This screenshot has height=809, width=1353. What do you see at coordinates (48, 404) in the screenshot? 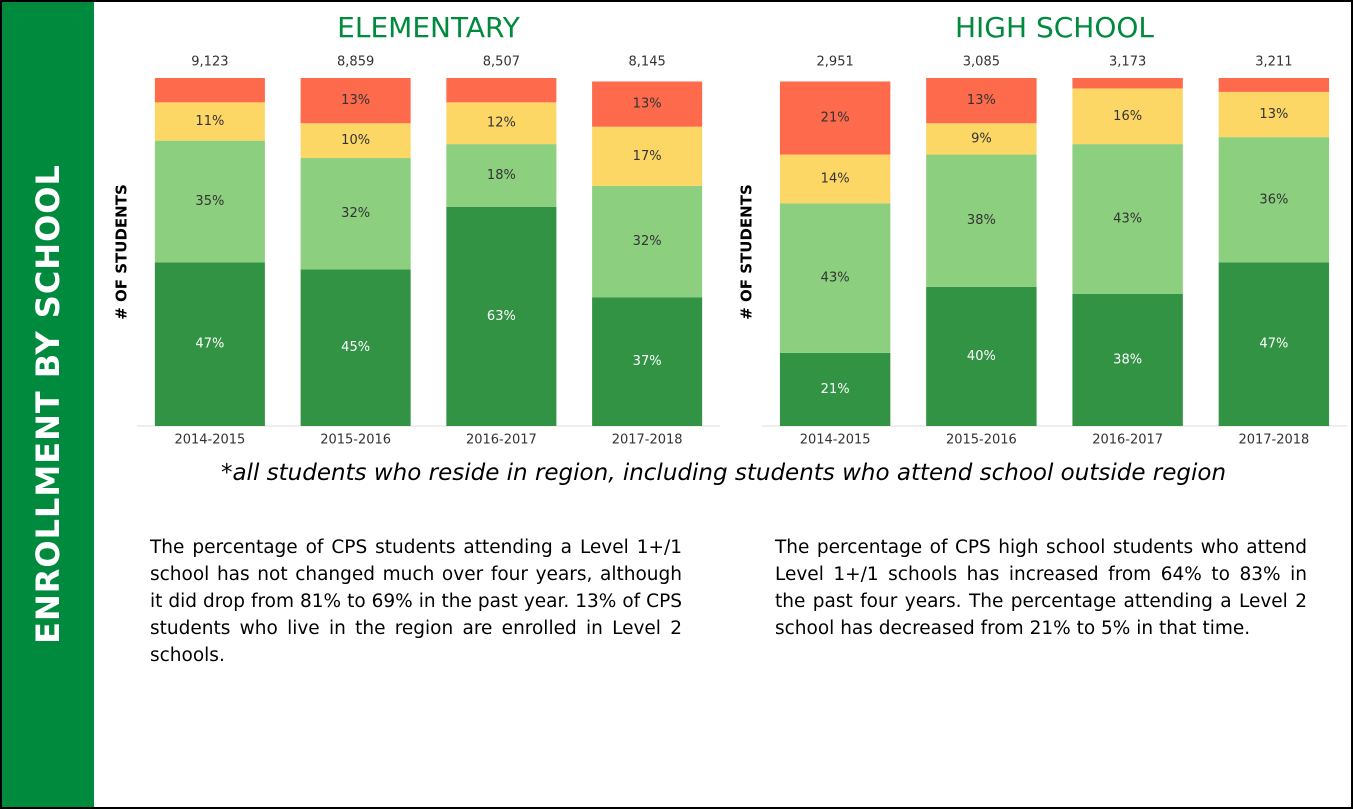
I see `sidebar: ENROLLMENT BY SCHOOL` at bounding box center [48, 404].